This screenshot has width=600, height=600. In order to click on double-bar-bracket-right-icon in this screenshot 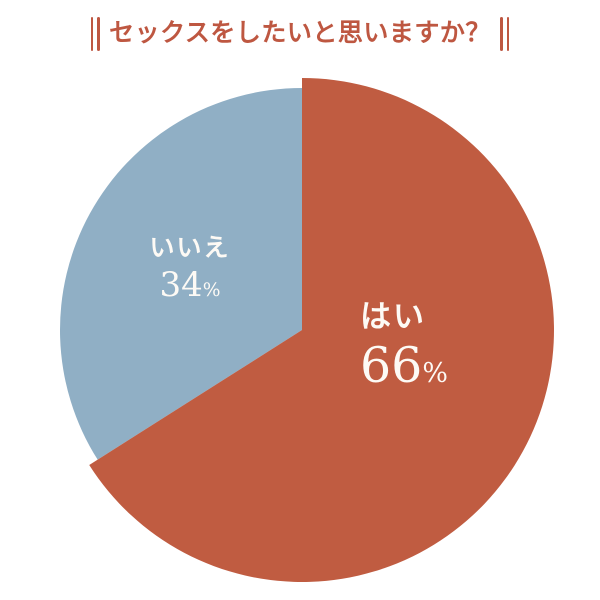, I will do `click(504, 33)`.